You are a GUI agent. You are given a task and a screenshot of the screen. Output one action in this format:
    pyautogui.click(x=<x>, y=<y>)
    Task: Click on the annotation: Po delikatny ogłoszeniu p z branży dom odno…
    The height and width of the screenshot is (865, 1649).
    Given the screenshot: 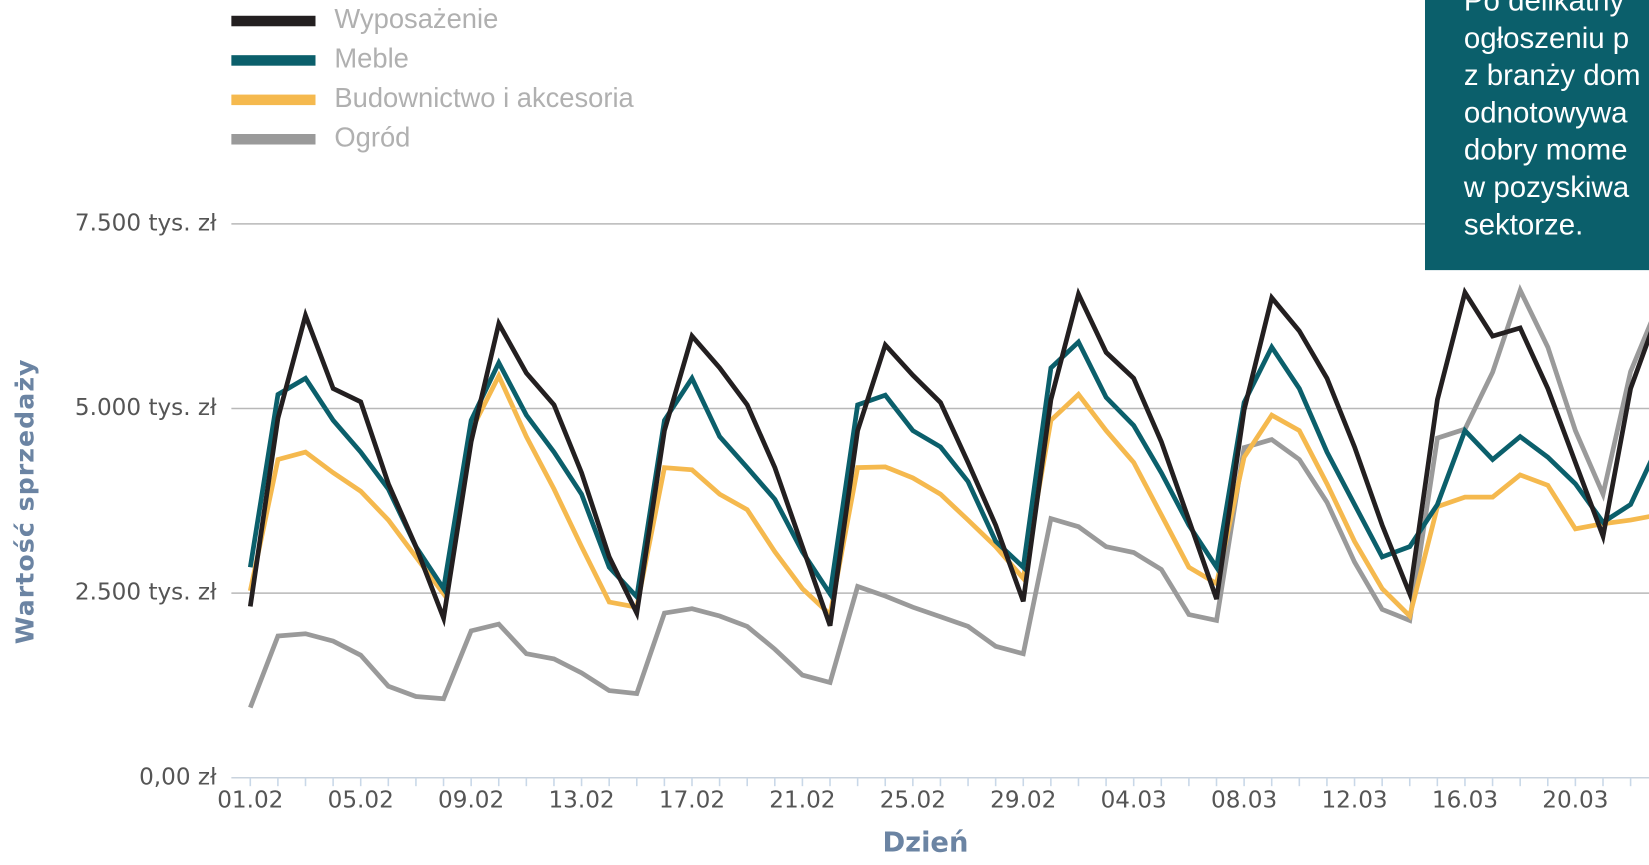 What is the action you would take?
    pyautogui.click(x=1552, y=120)
    